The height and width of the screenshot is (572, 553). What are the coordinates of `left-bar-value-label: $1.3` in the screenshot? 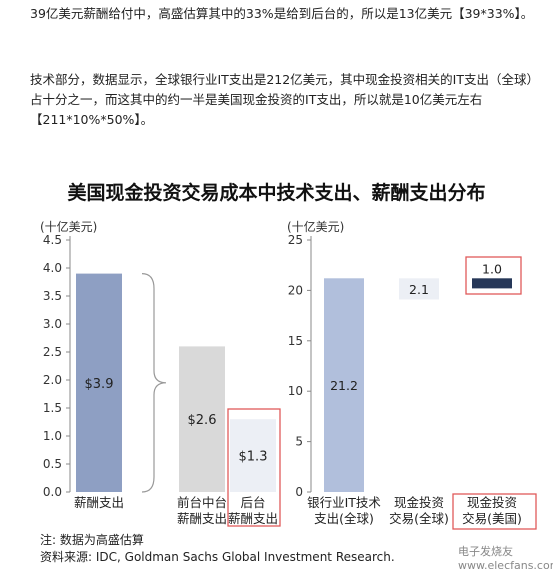 It's located at (253, 457).